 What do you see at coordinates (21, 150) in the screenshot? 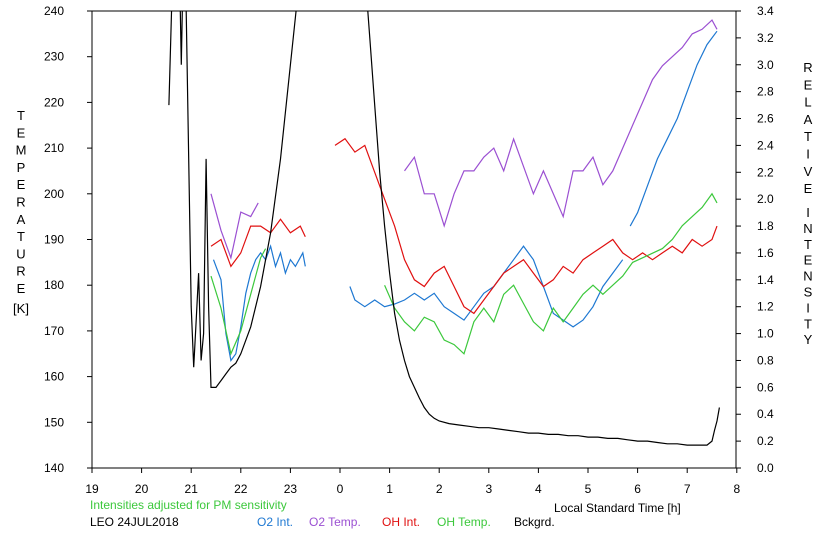
I see `left-label-letter: M` at bounding box center [21, 150].